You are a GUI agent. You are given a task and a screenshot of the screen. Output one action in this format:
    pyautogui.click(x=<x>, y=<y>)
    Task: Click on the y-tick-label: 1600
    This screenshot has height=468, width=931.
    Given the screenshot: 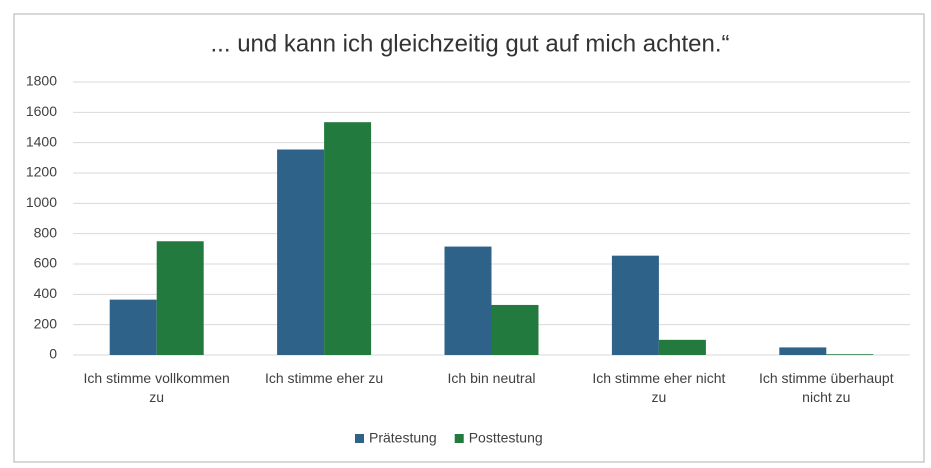 What is the action you would take?
    pyautogui.click(x=41, y=111)
    